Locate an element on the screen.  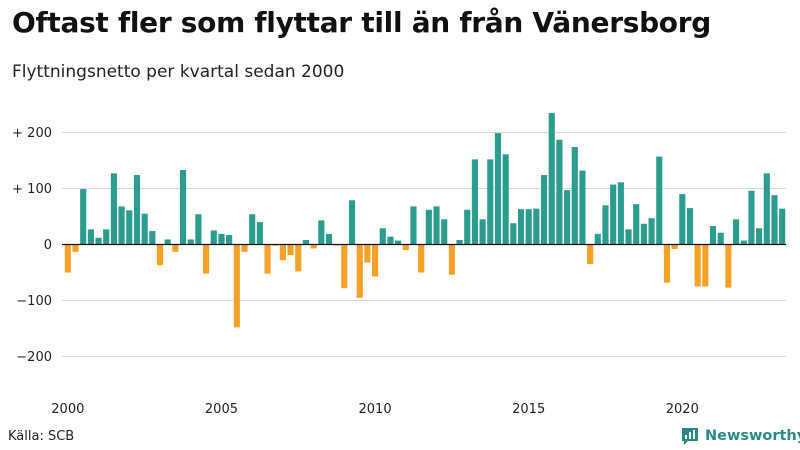
x-tick-label: 2000 is located at coordinates (67, 409).